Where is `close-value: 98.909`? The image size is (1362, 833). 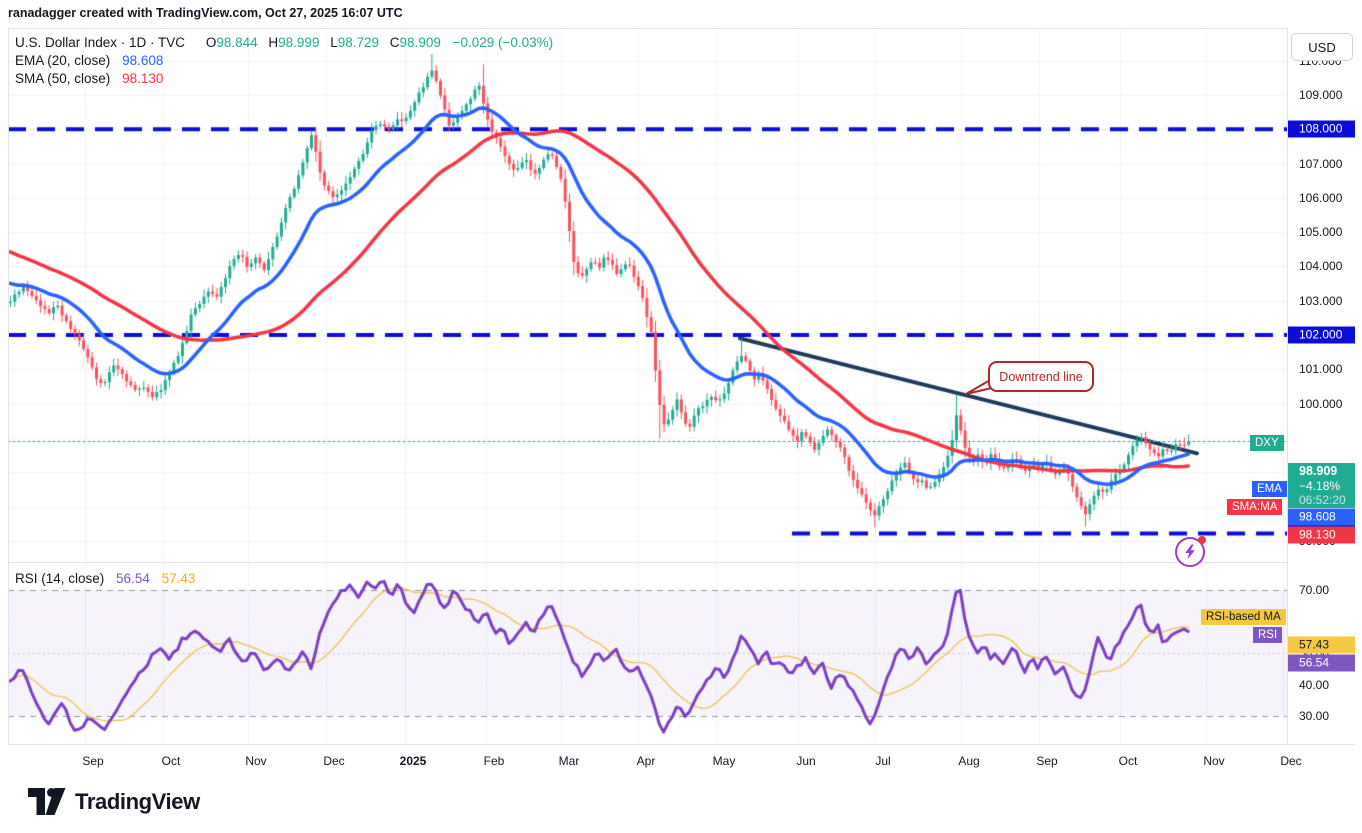 close-value: 98.909 is located at coordinates (420, 42).